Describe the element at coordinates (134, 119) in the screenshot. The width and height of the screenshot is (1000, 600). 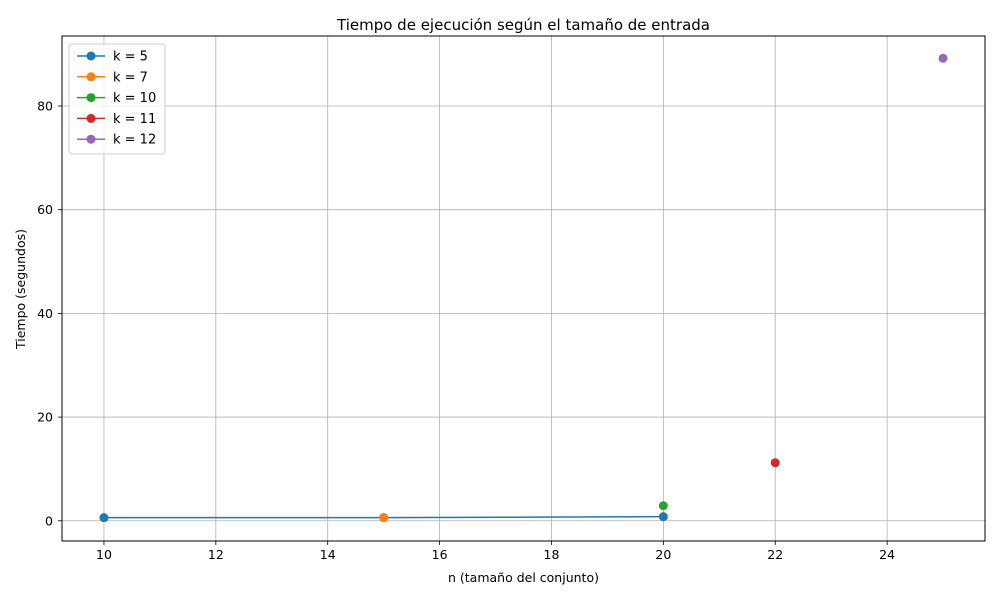
I see `legend-label: k = 11` at that location.